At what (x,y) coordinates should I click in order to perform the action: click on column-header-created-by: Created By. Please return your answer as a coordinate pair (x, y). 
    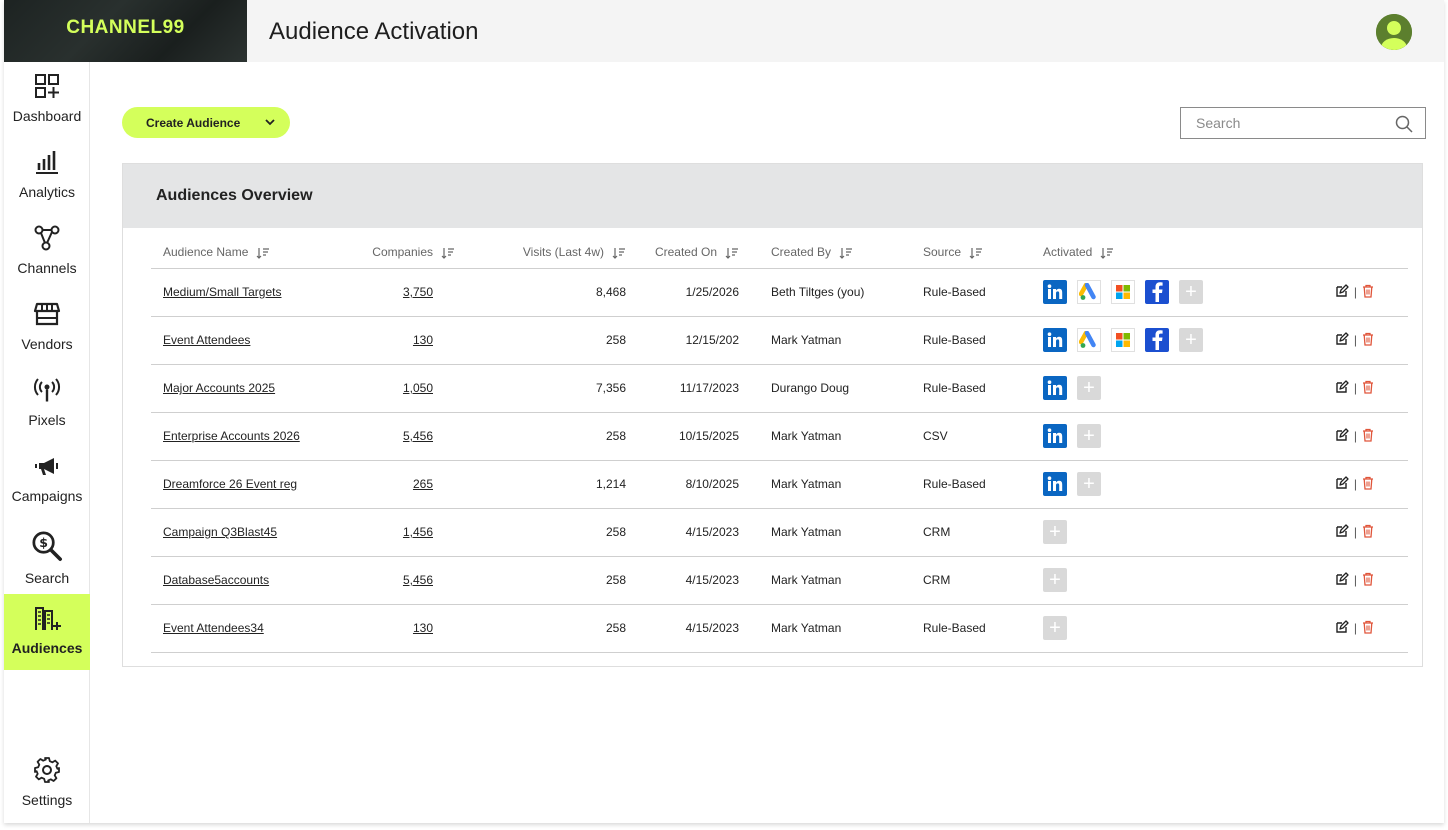
    Looking at the image, I should click on (835, 252).